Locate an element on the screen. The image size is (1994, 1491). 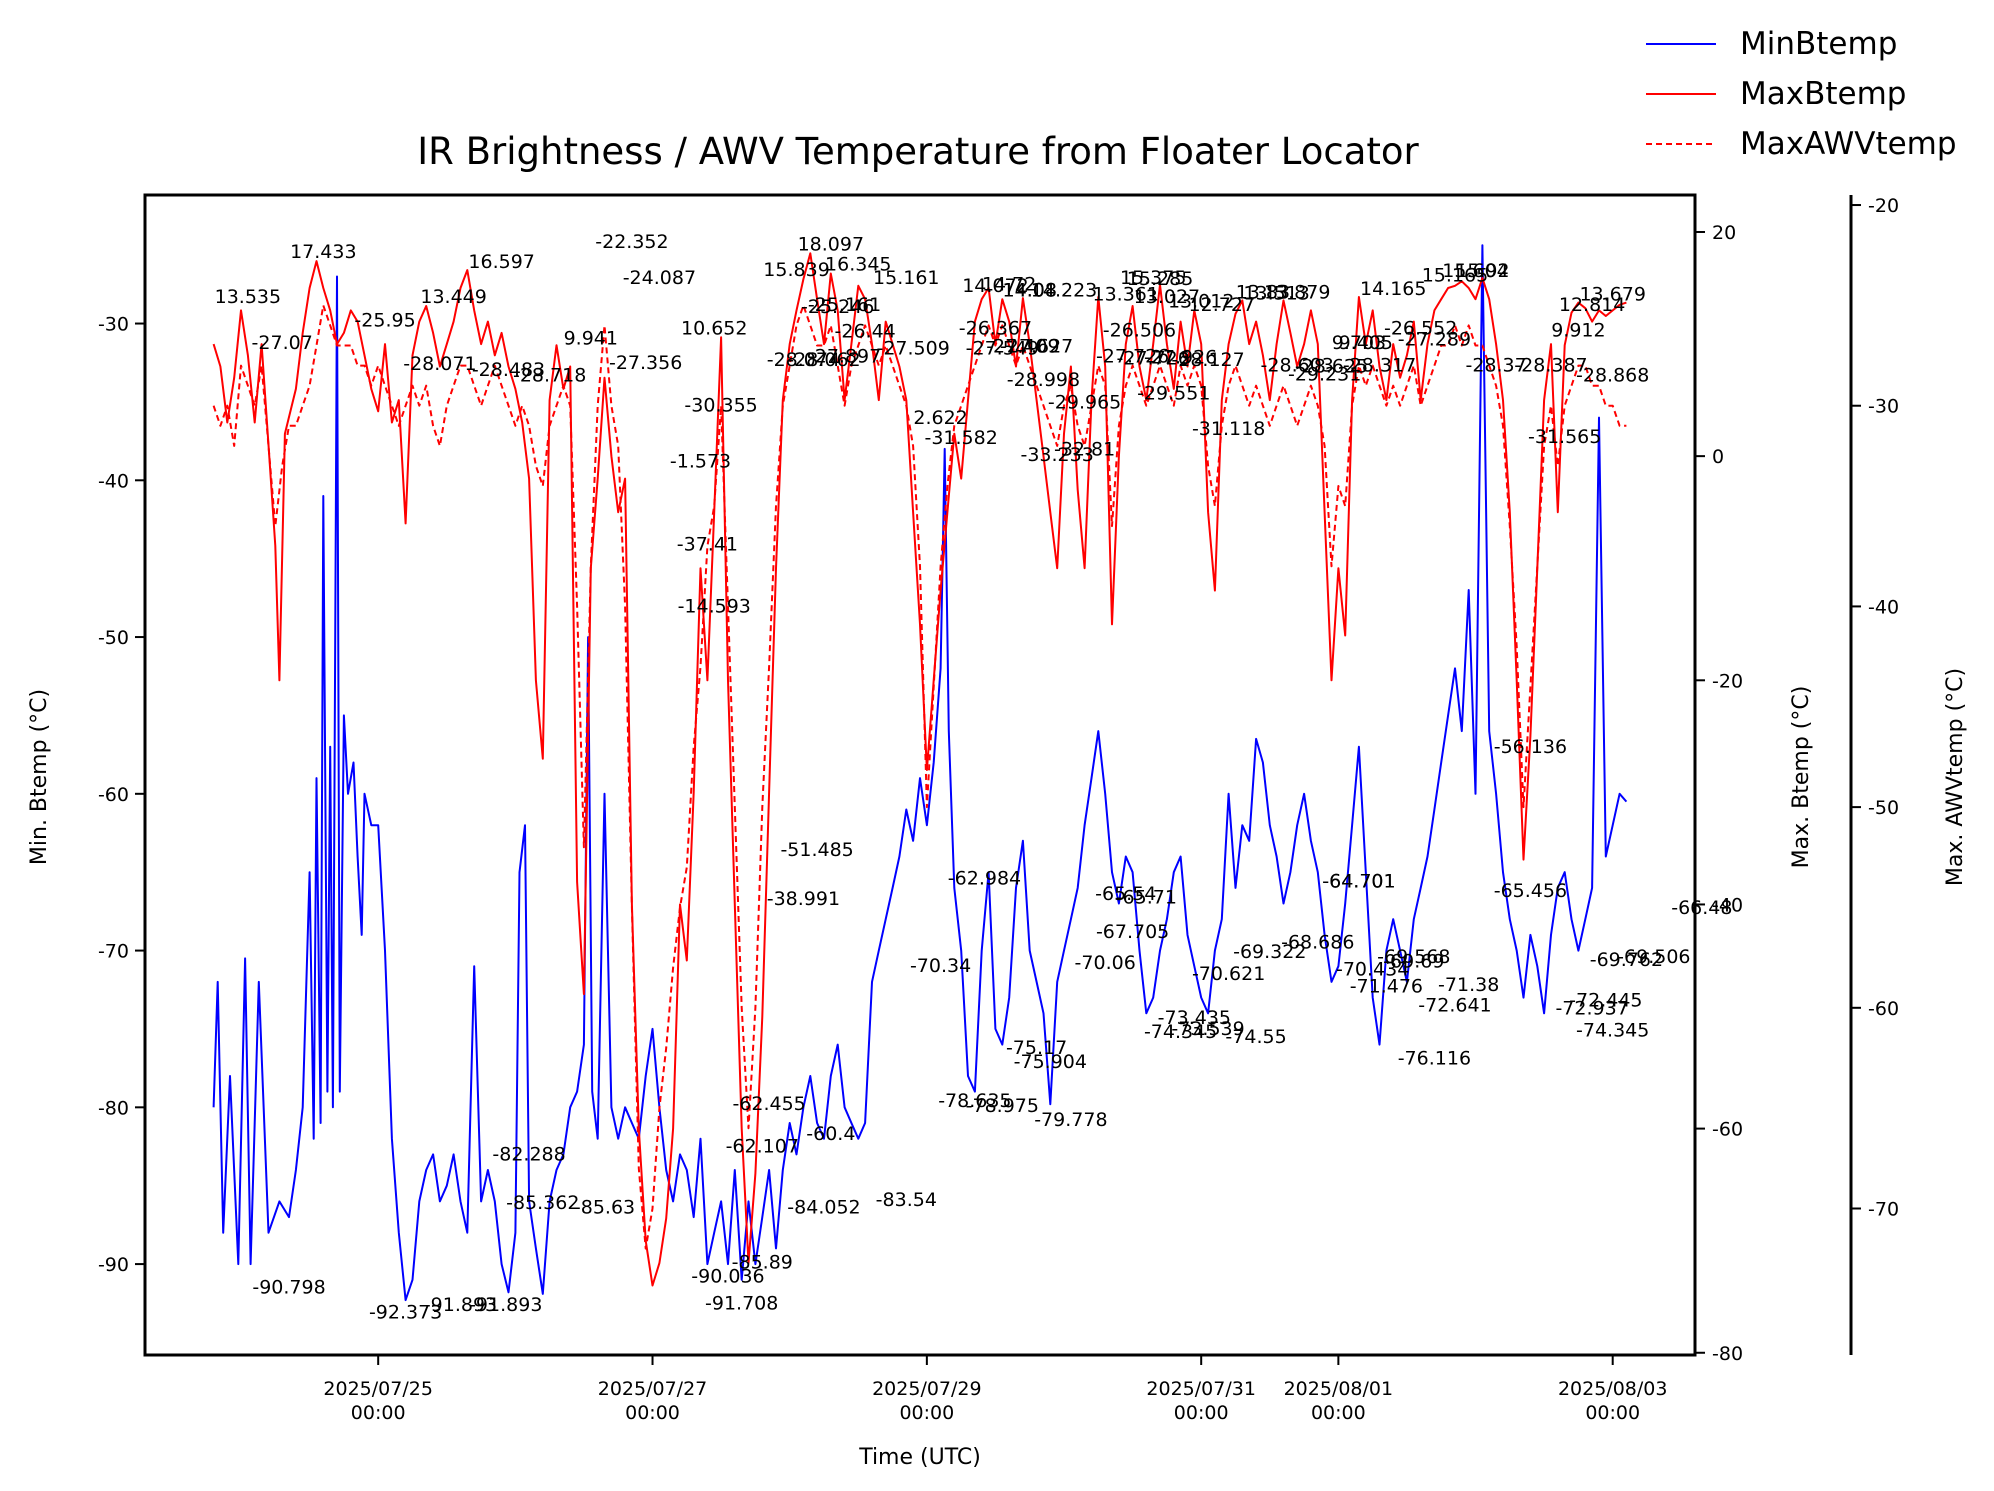
data-label: 15.839 is located at coordinates (796, 270).